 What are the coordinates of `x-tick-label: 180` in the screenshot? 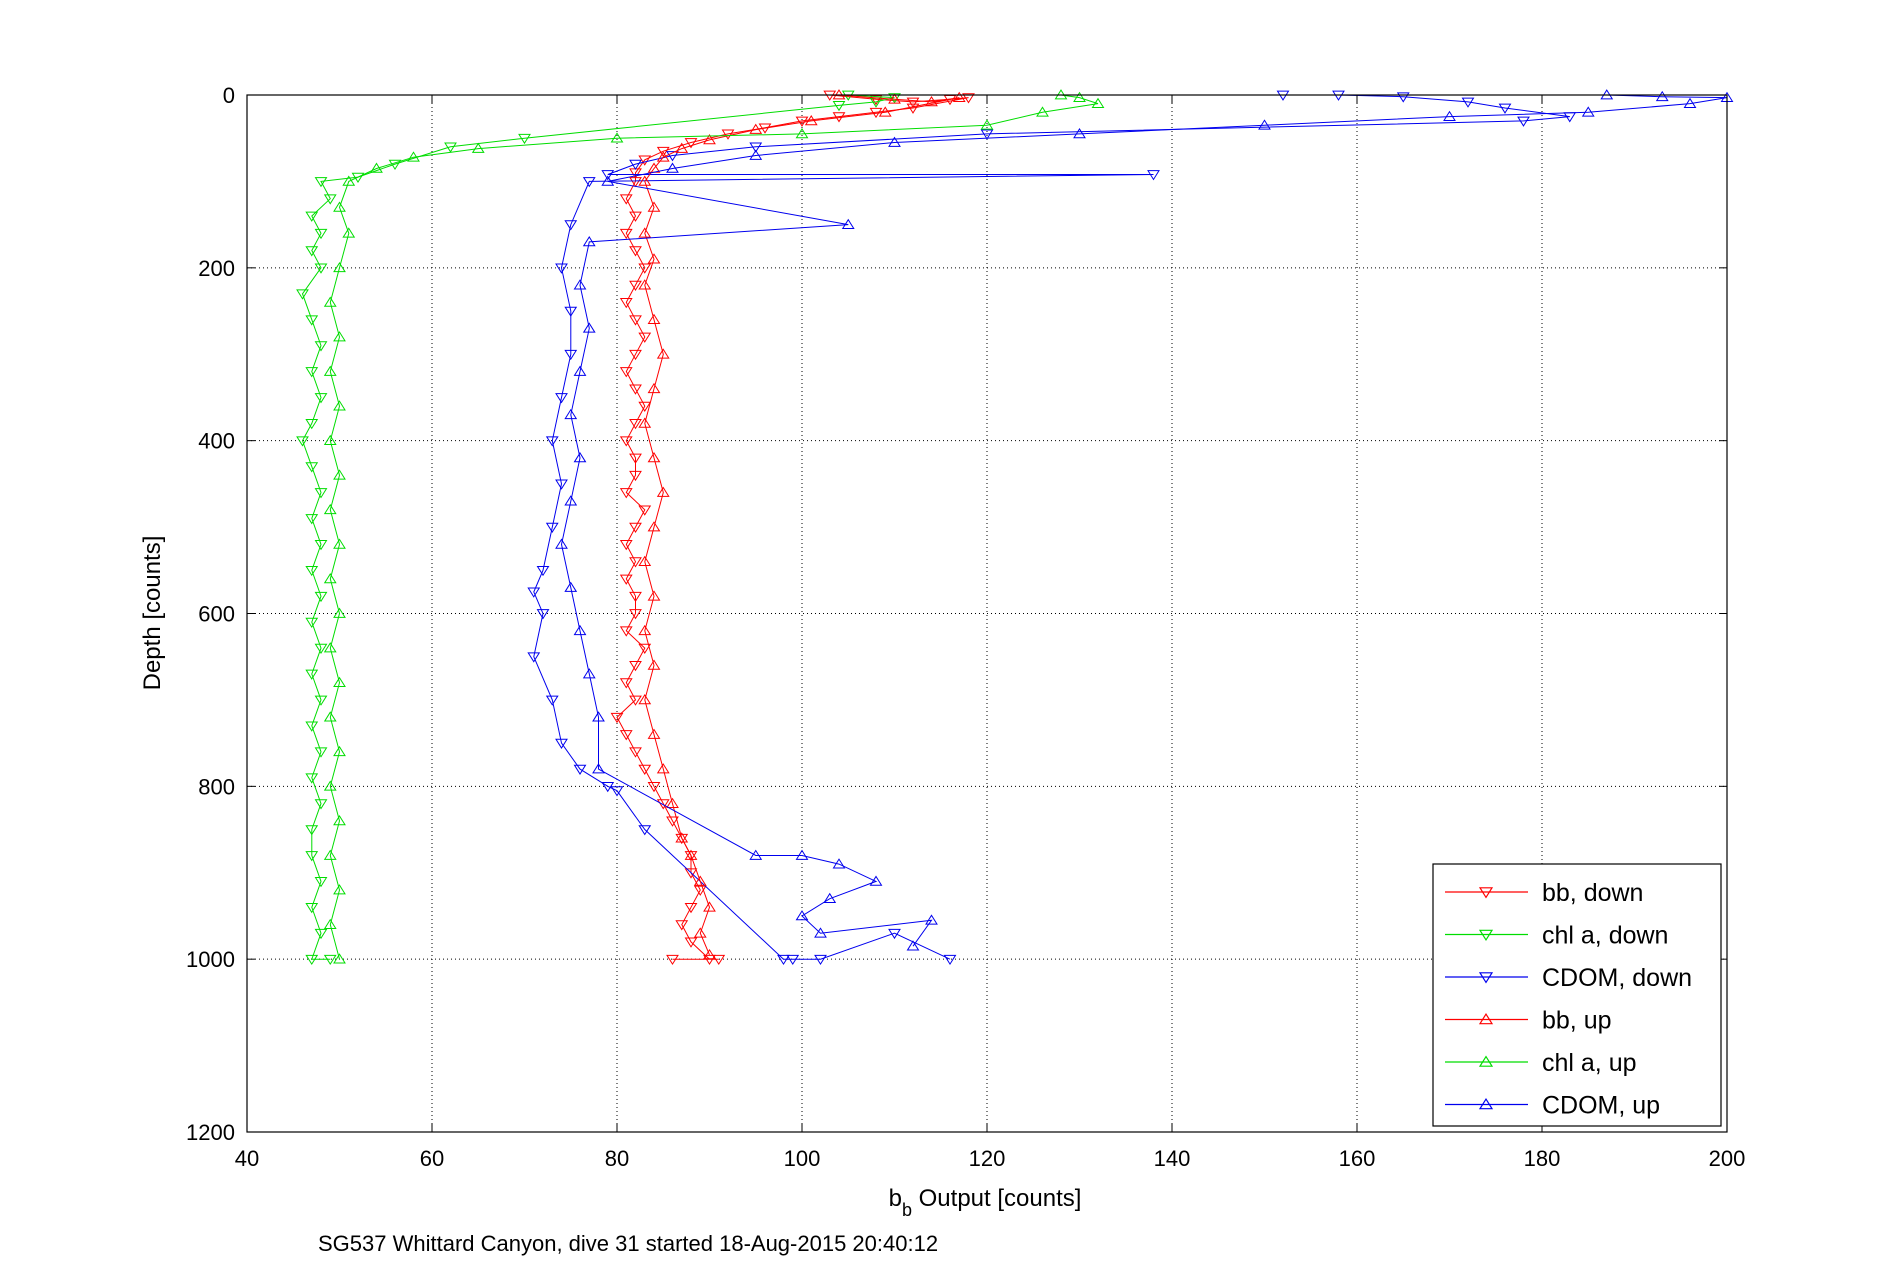 It's located at (1542, 1158).